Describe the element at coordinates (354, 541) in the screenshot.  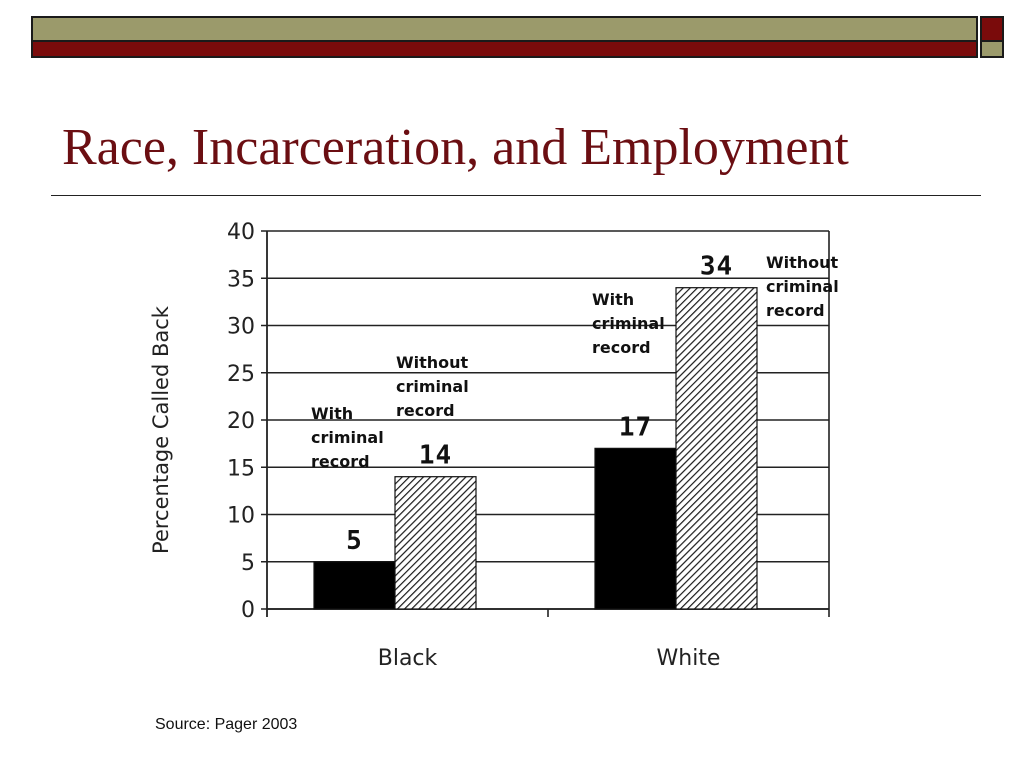
I see `bar-value-label: 5` at that location.